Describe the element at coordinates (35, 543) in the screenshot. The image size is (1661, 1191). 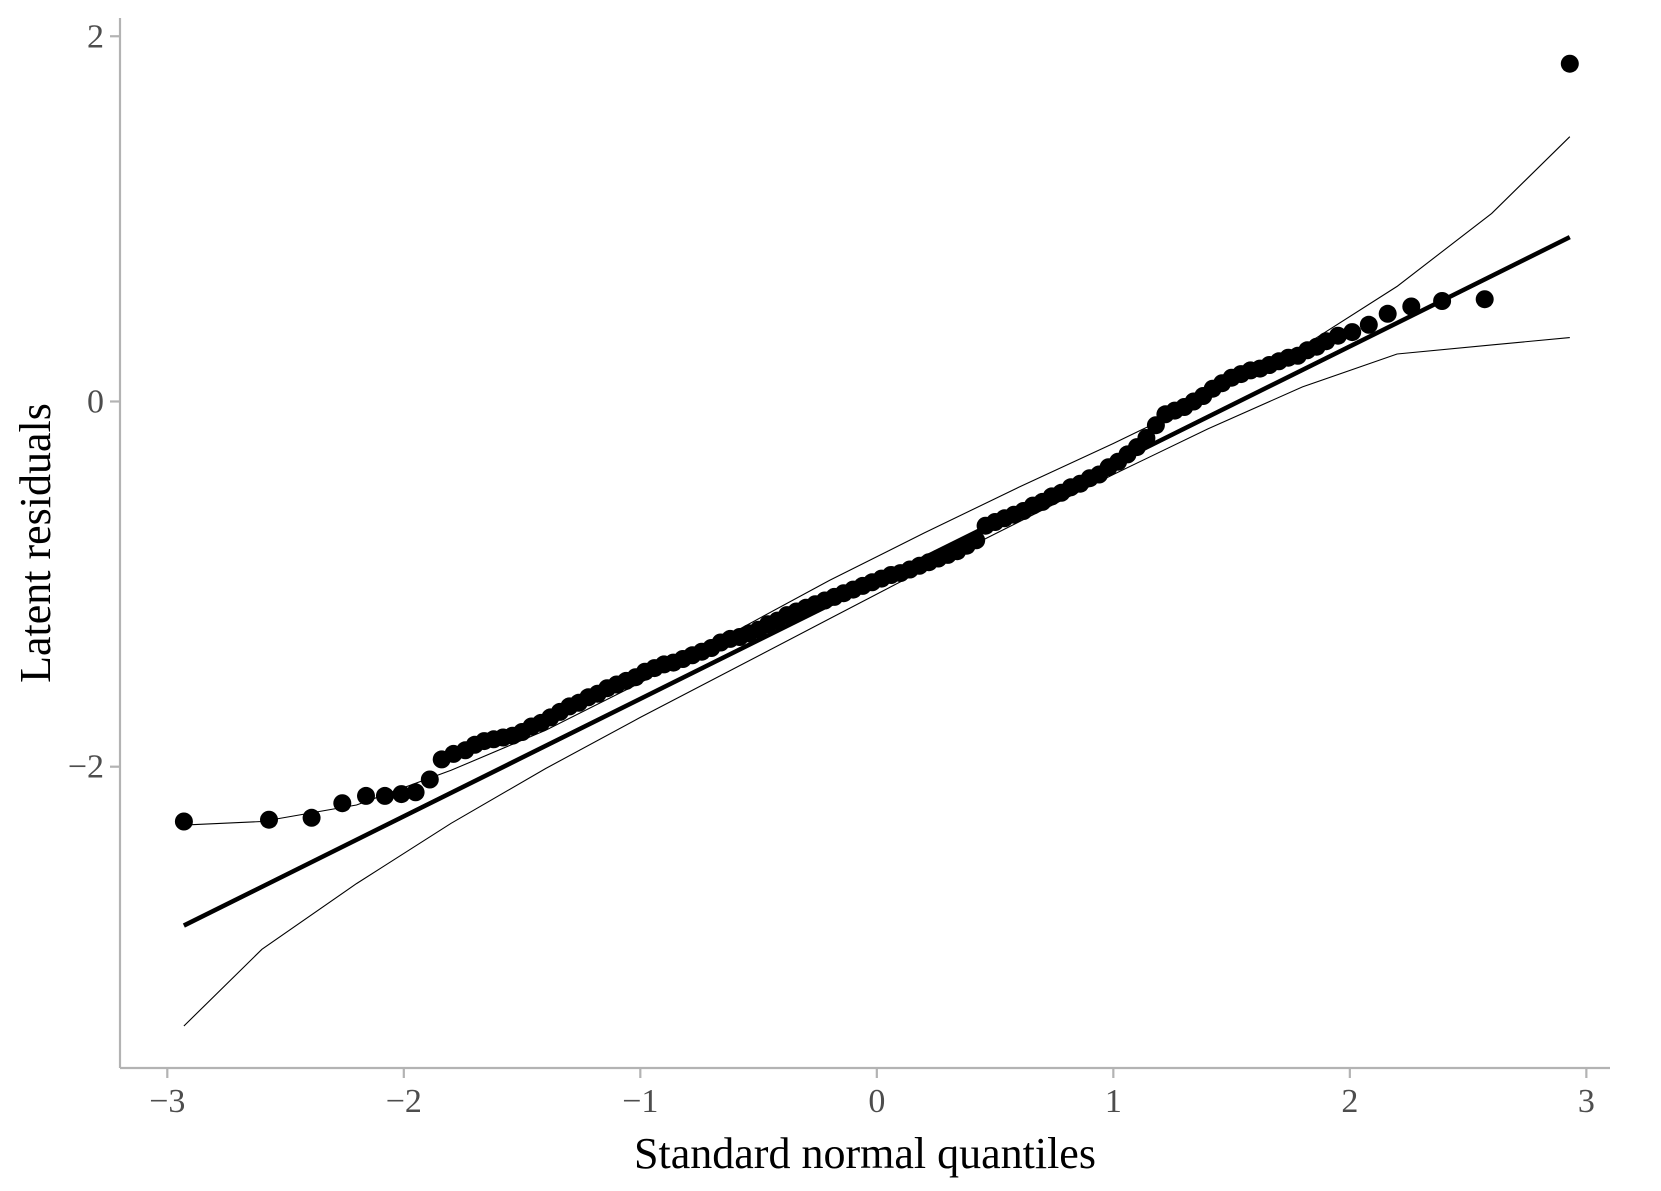
I see `y-axis-title: Latent residuals` at that location.